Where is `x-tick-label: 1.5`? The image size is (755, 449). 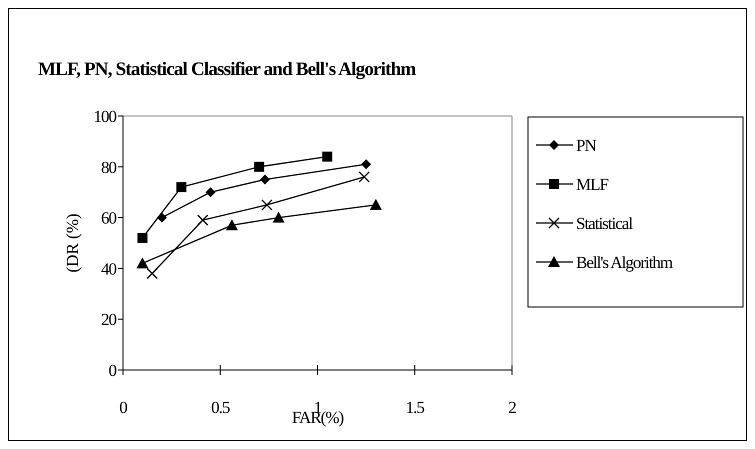
x-tick-label: 1.5 is located at coordinates (415, 407).